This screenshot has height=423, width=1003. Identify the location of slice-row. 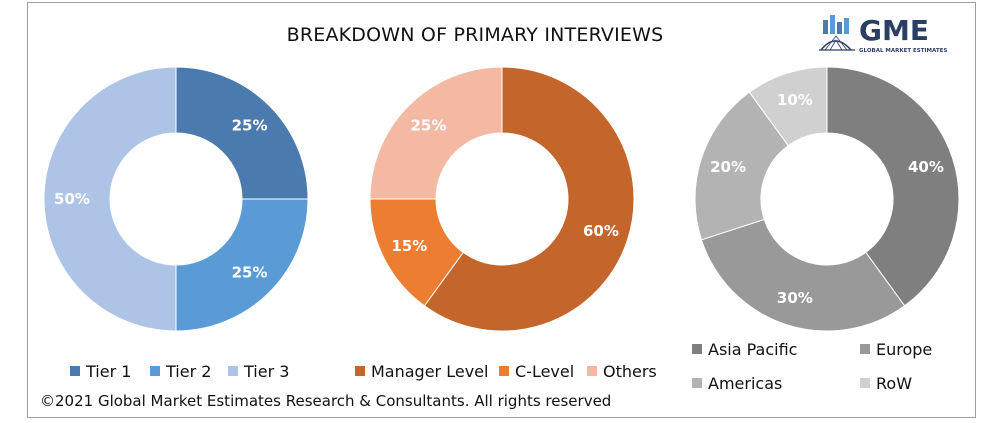
(788, 106).